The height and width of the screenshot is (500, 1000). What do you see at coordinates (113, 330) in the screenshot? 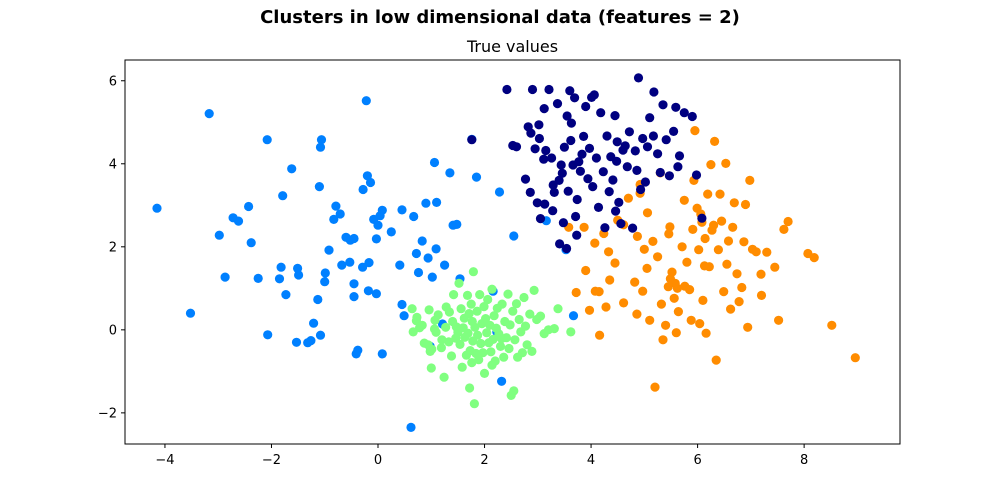
I see `y-tick-label: 0` at bounding box center [113, 330].